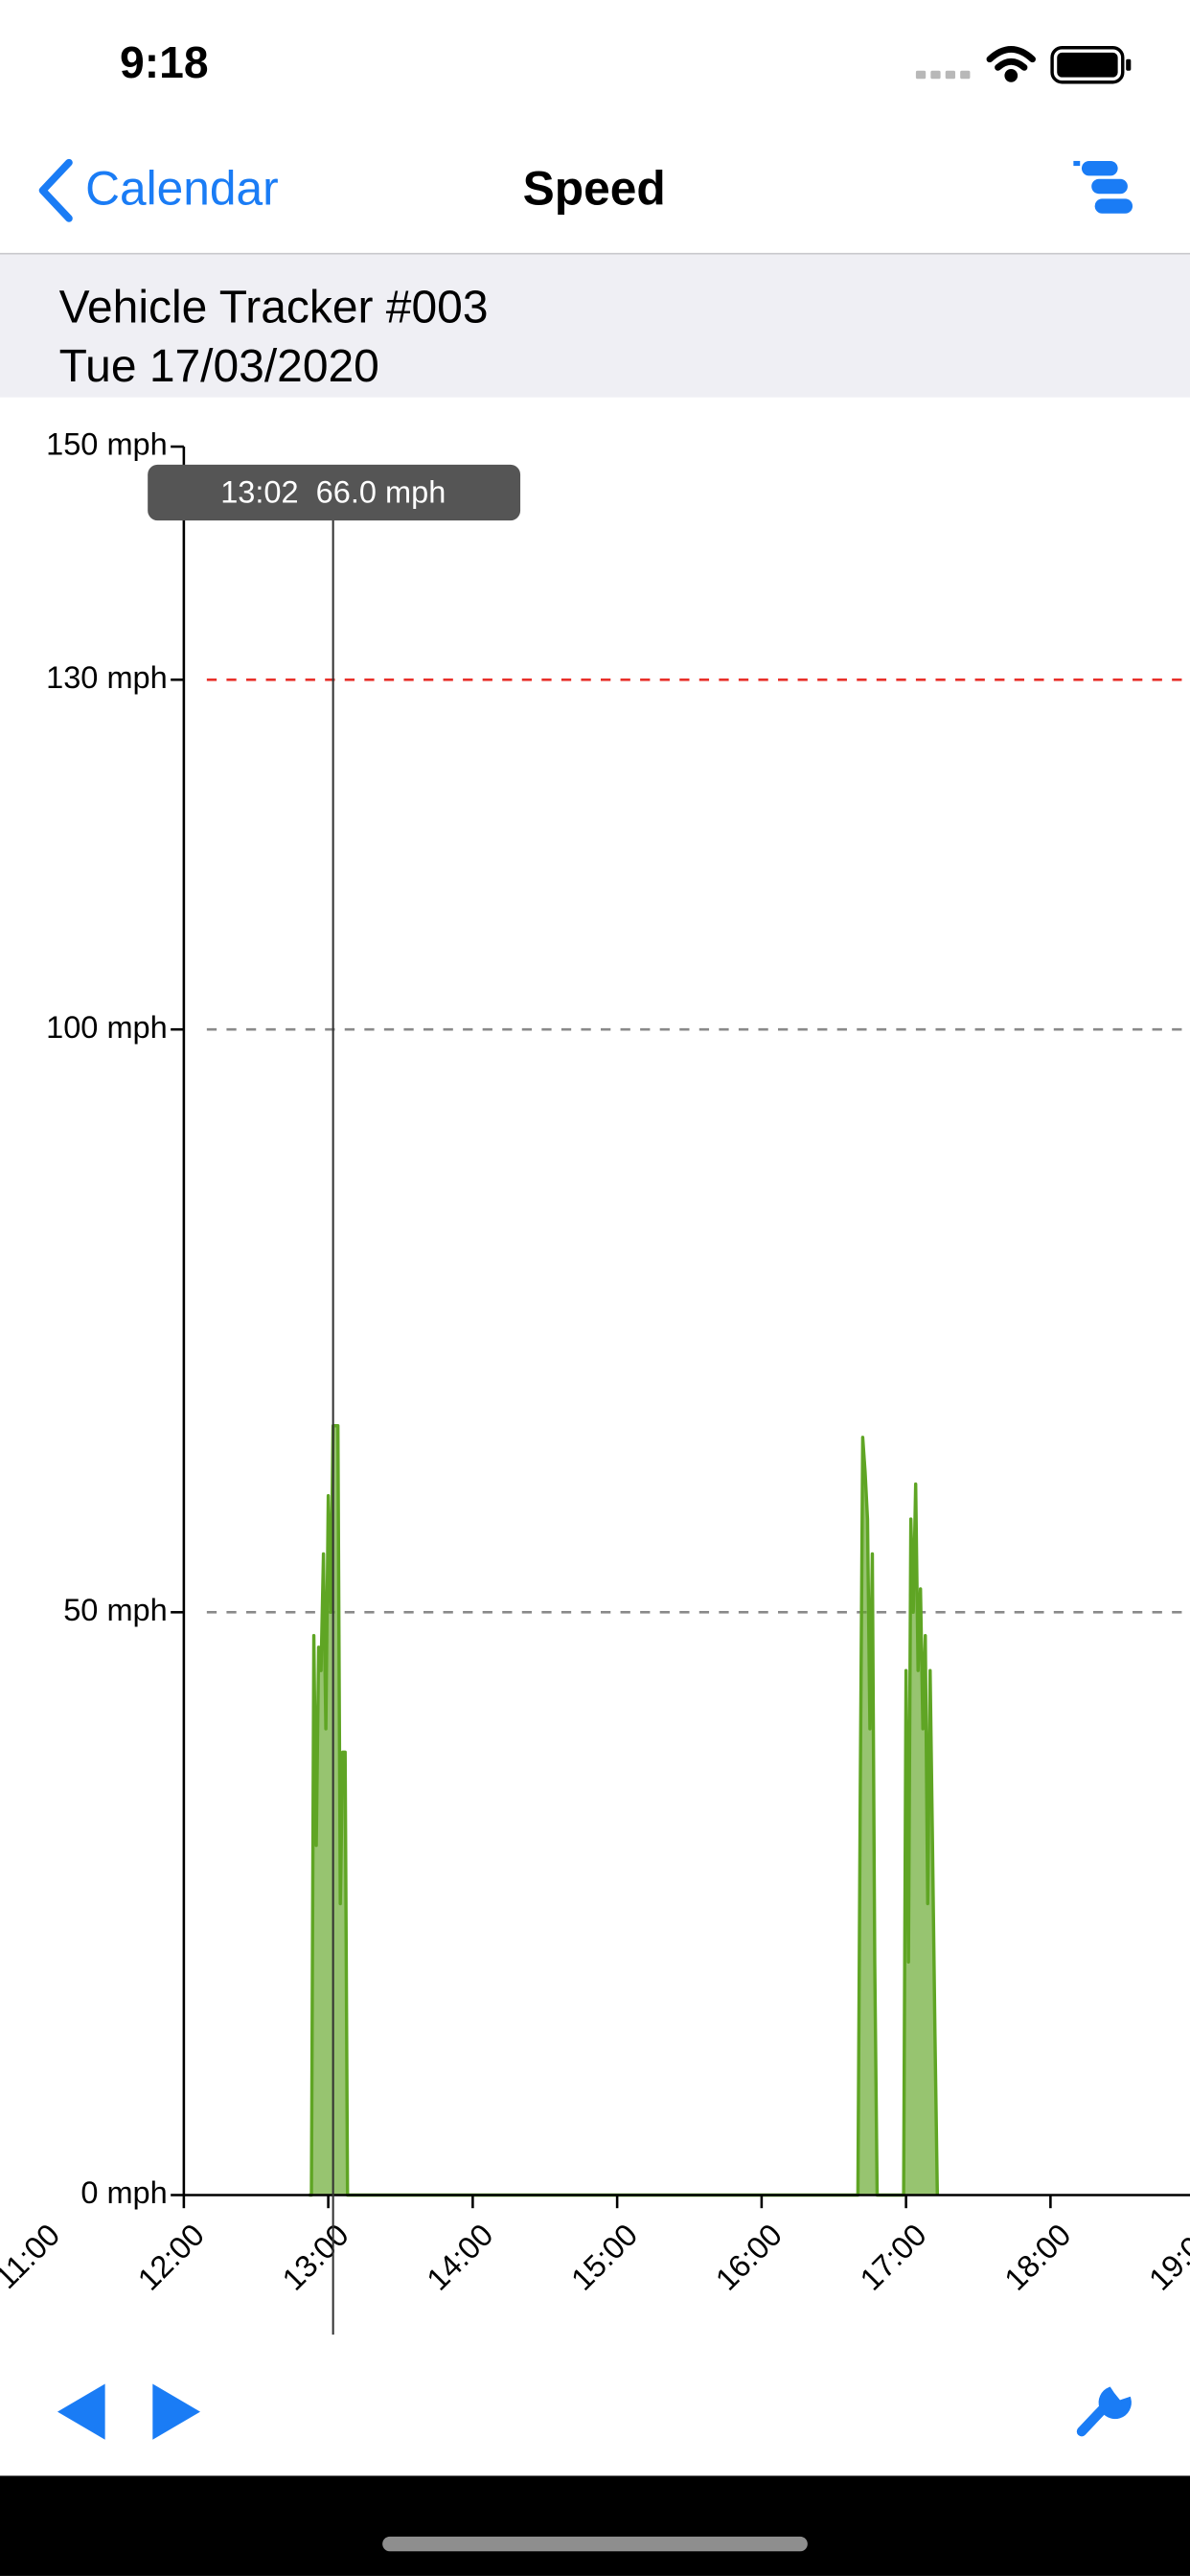 This screenshot has height=2576, width=1190. What do you see at coordinates (171, 2257) in the screenshot?
I see `x-tick-label: 12:00` at bounding box center [171, 2257].